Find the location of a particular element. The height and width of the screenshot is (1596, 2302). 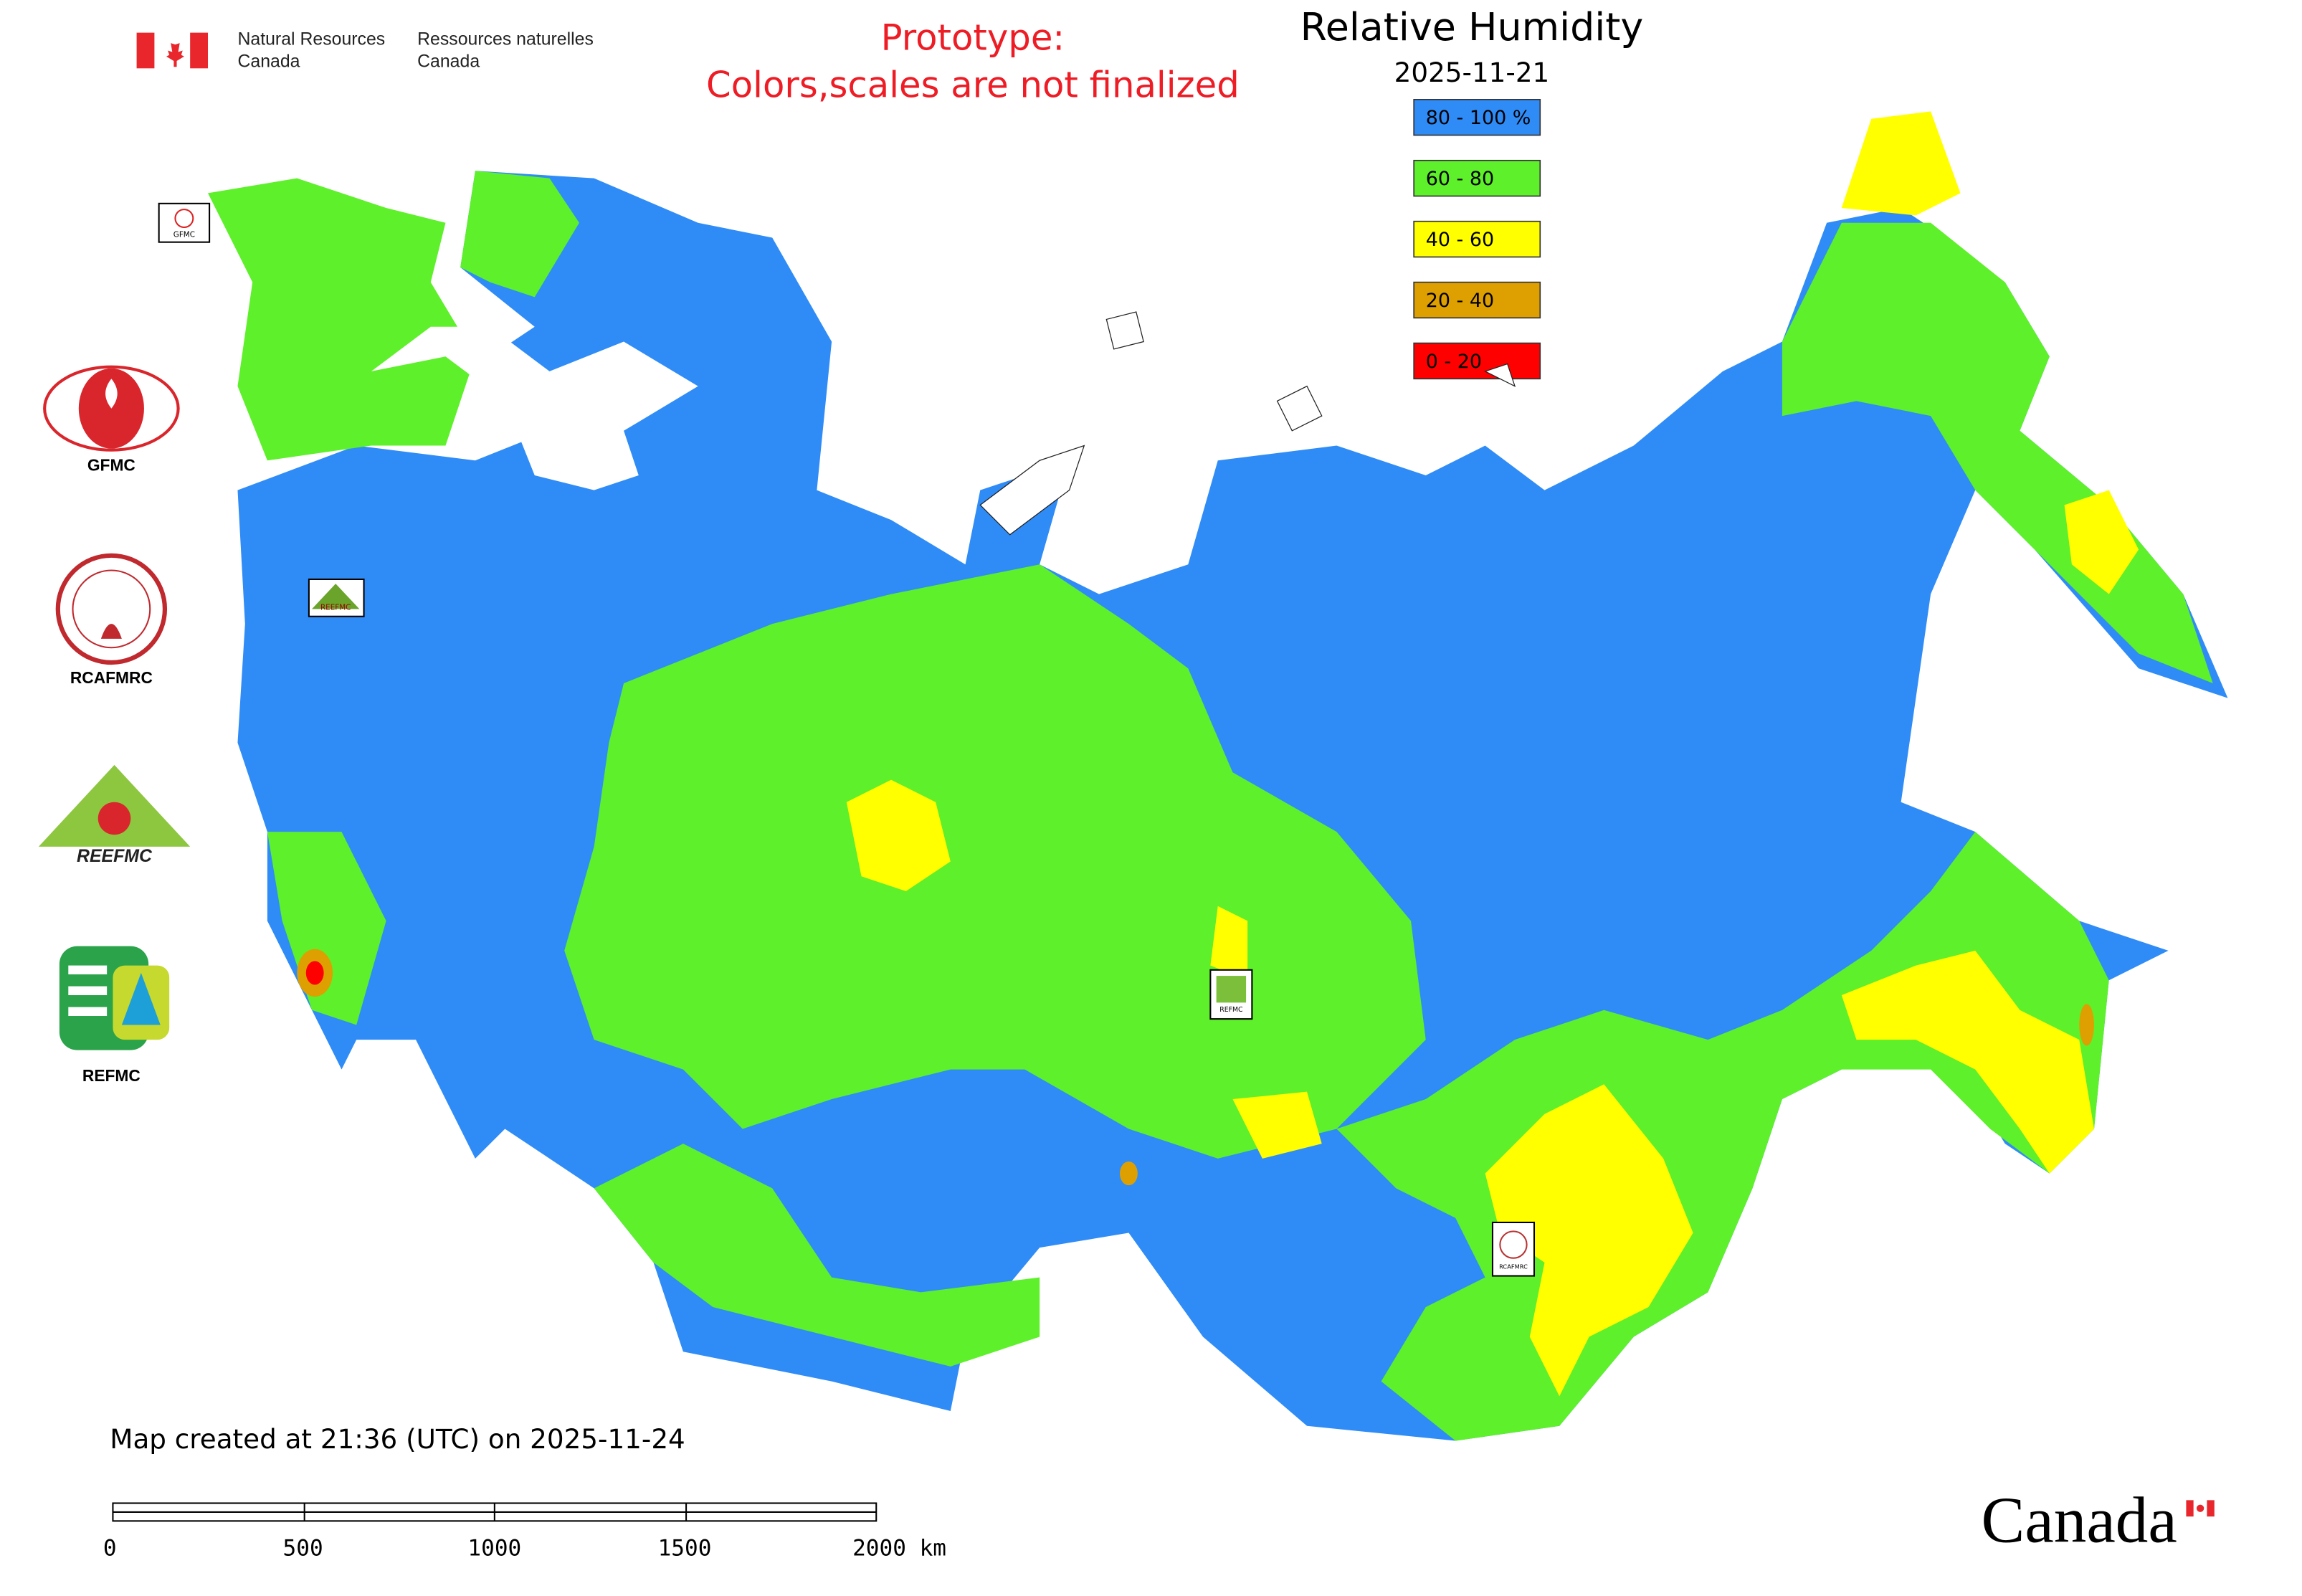

logo-reefmc: REEFMC is located at coordinates (114, 815).